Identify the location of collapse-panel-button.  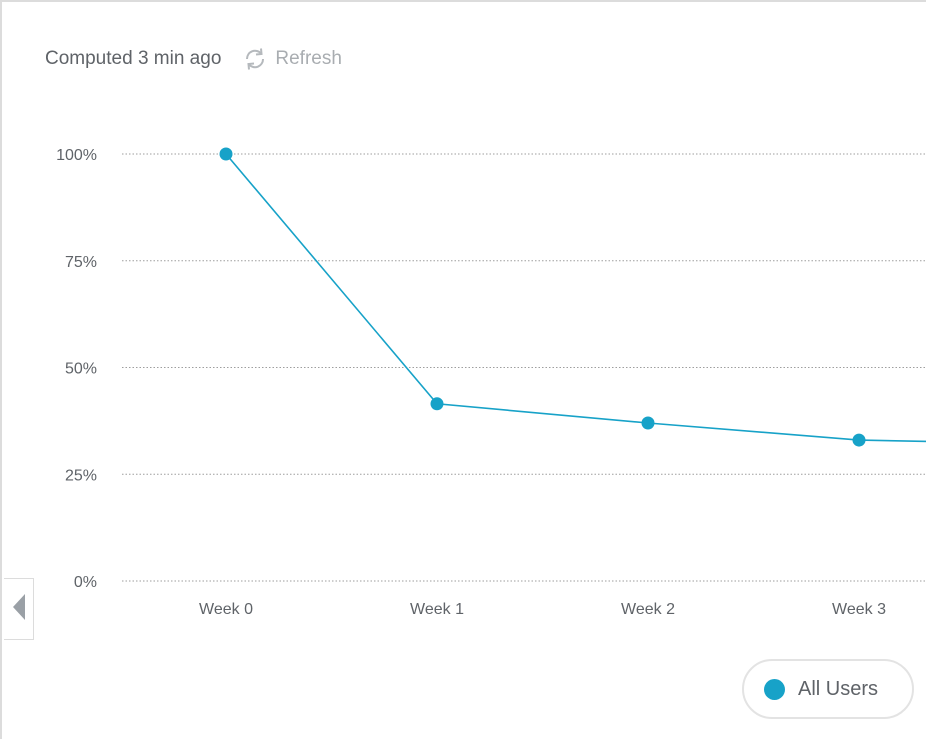
(19, 609).